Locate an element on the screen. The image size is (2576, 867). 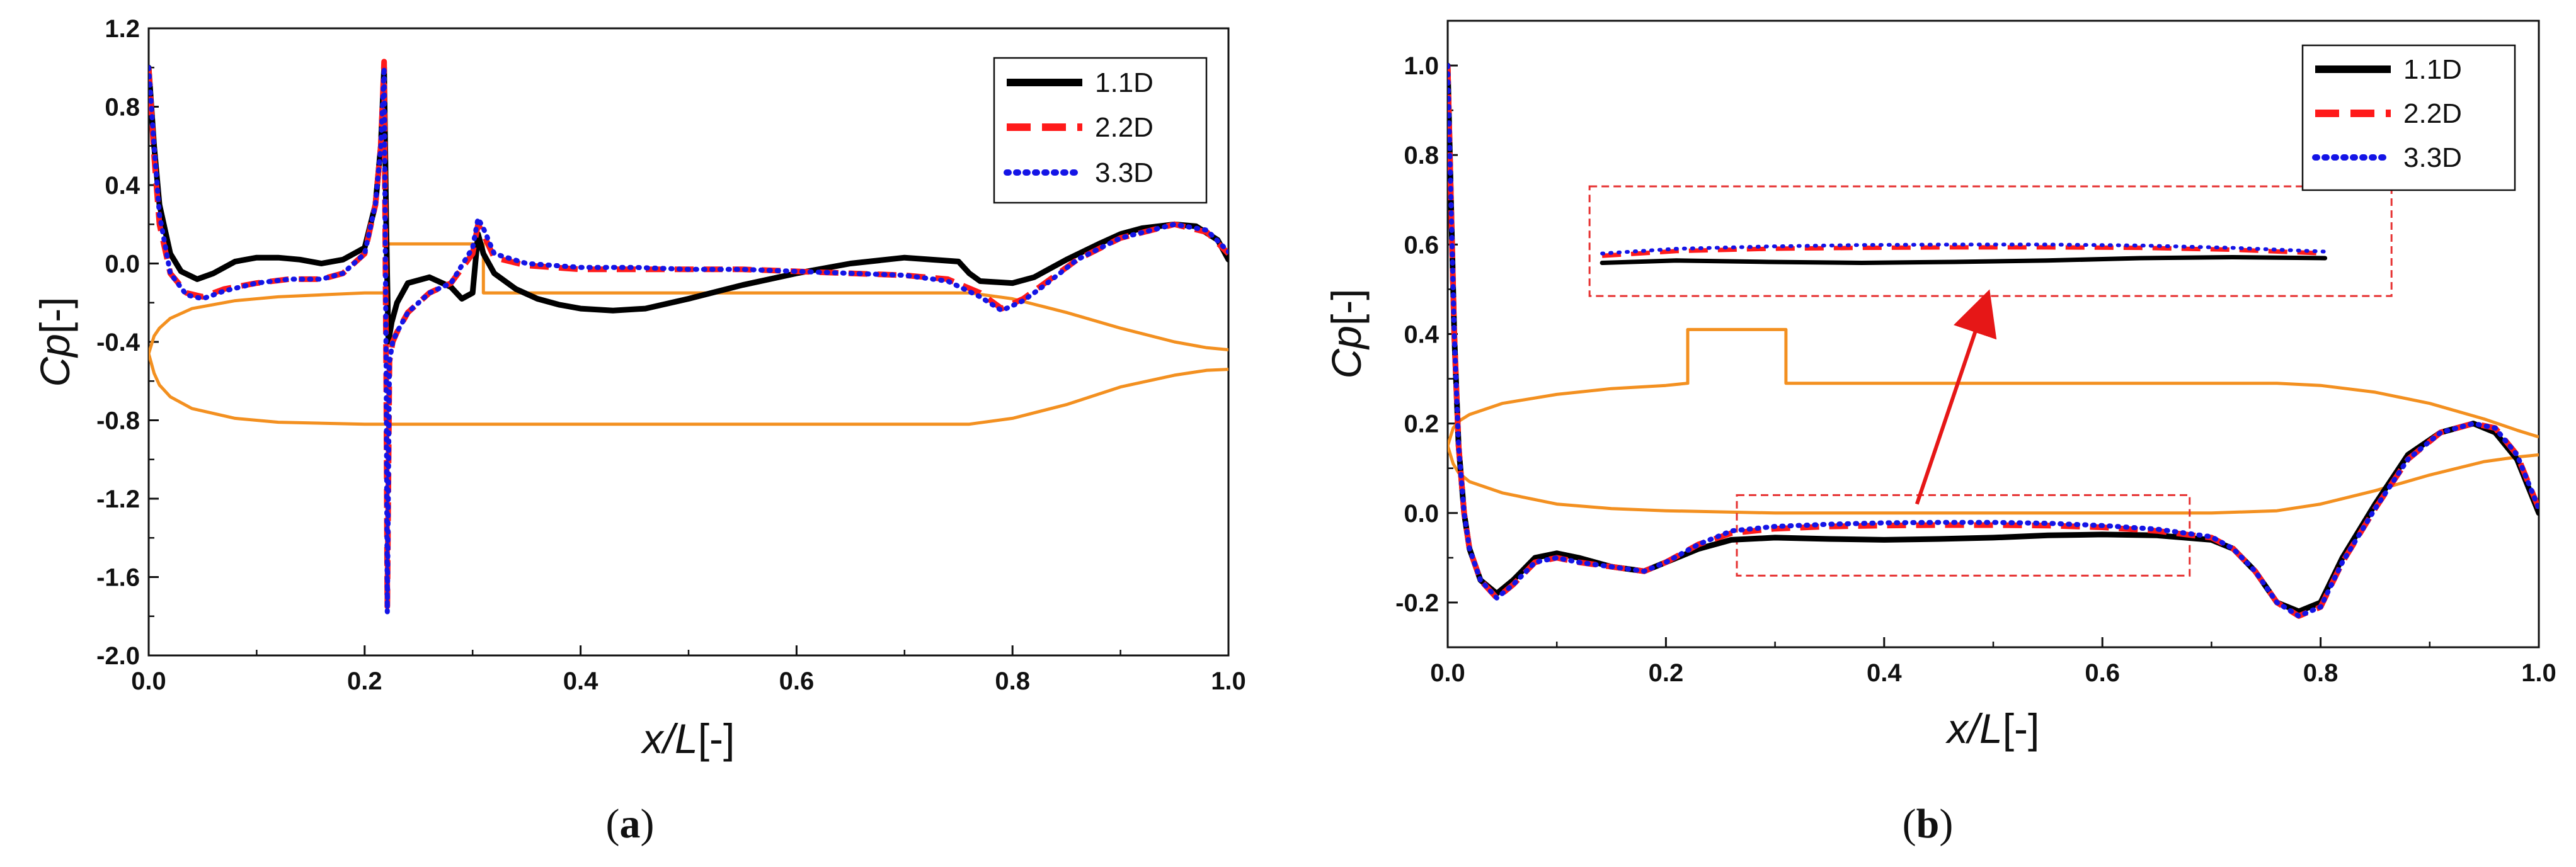
x-tick-label-b: 0.2 is located at coordinates (1667, 673).